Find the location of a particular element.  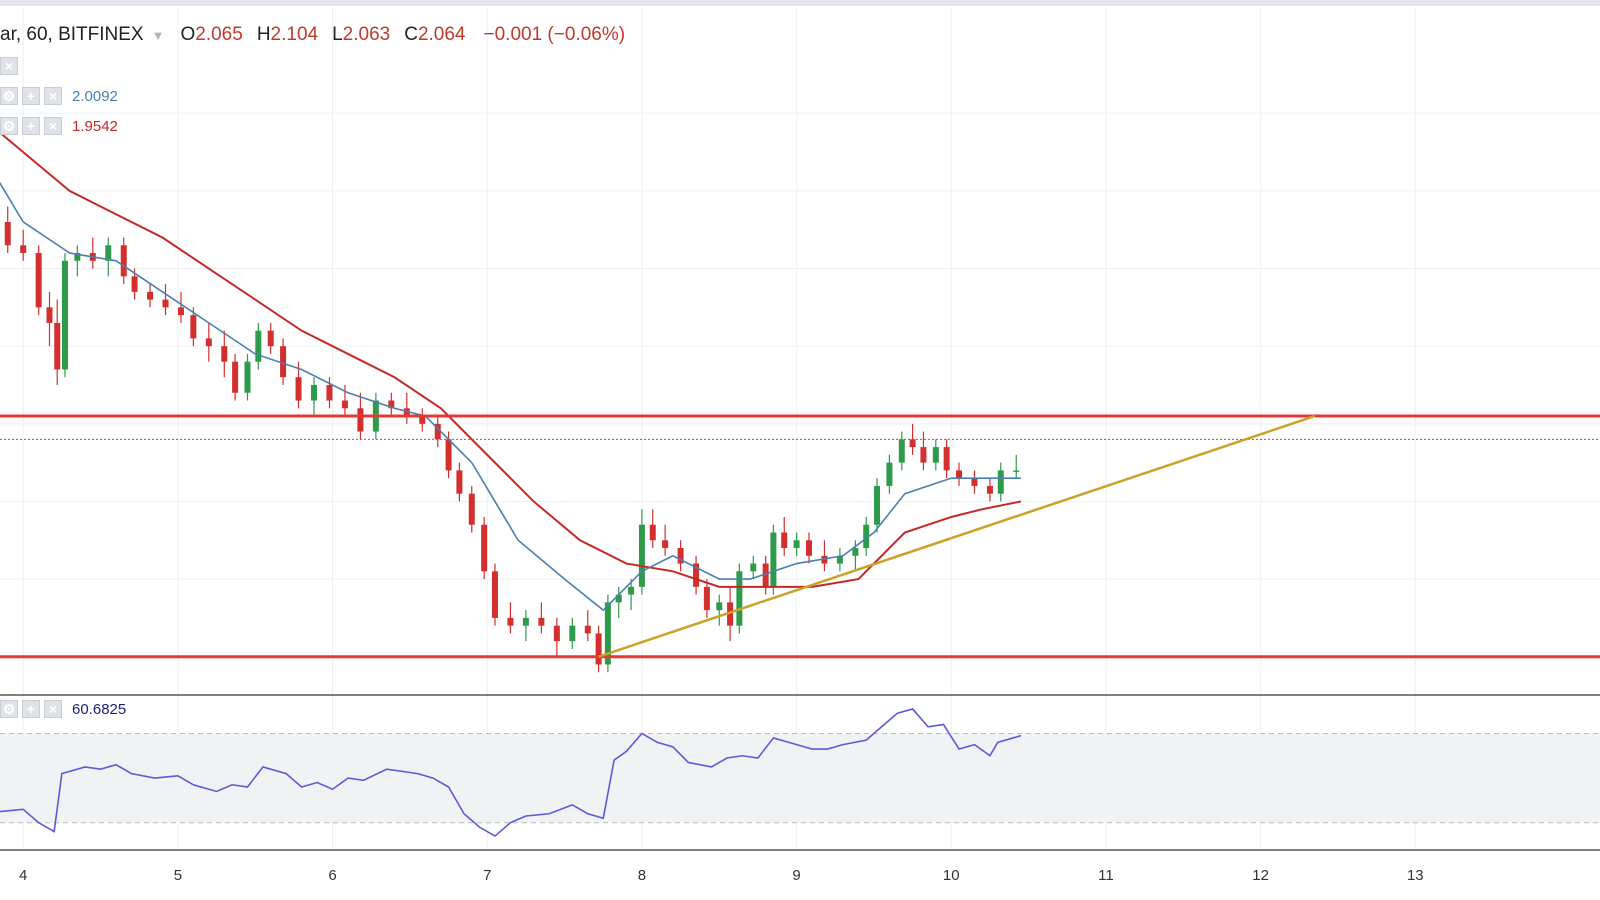

change-value: −0.001 (−0.06%) is located at coordinates (554, 34).